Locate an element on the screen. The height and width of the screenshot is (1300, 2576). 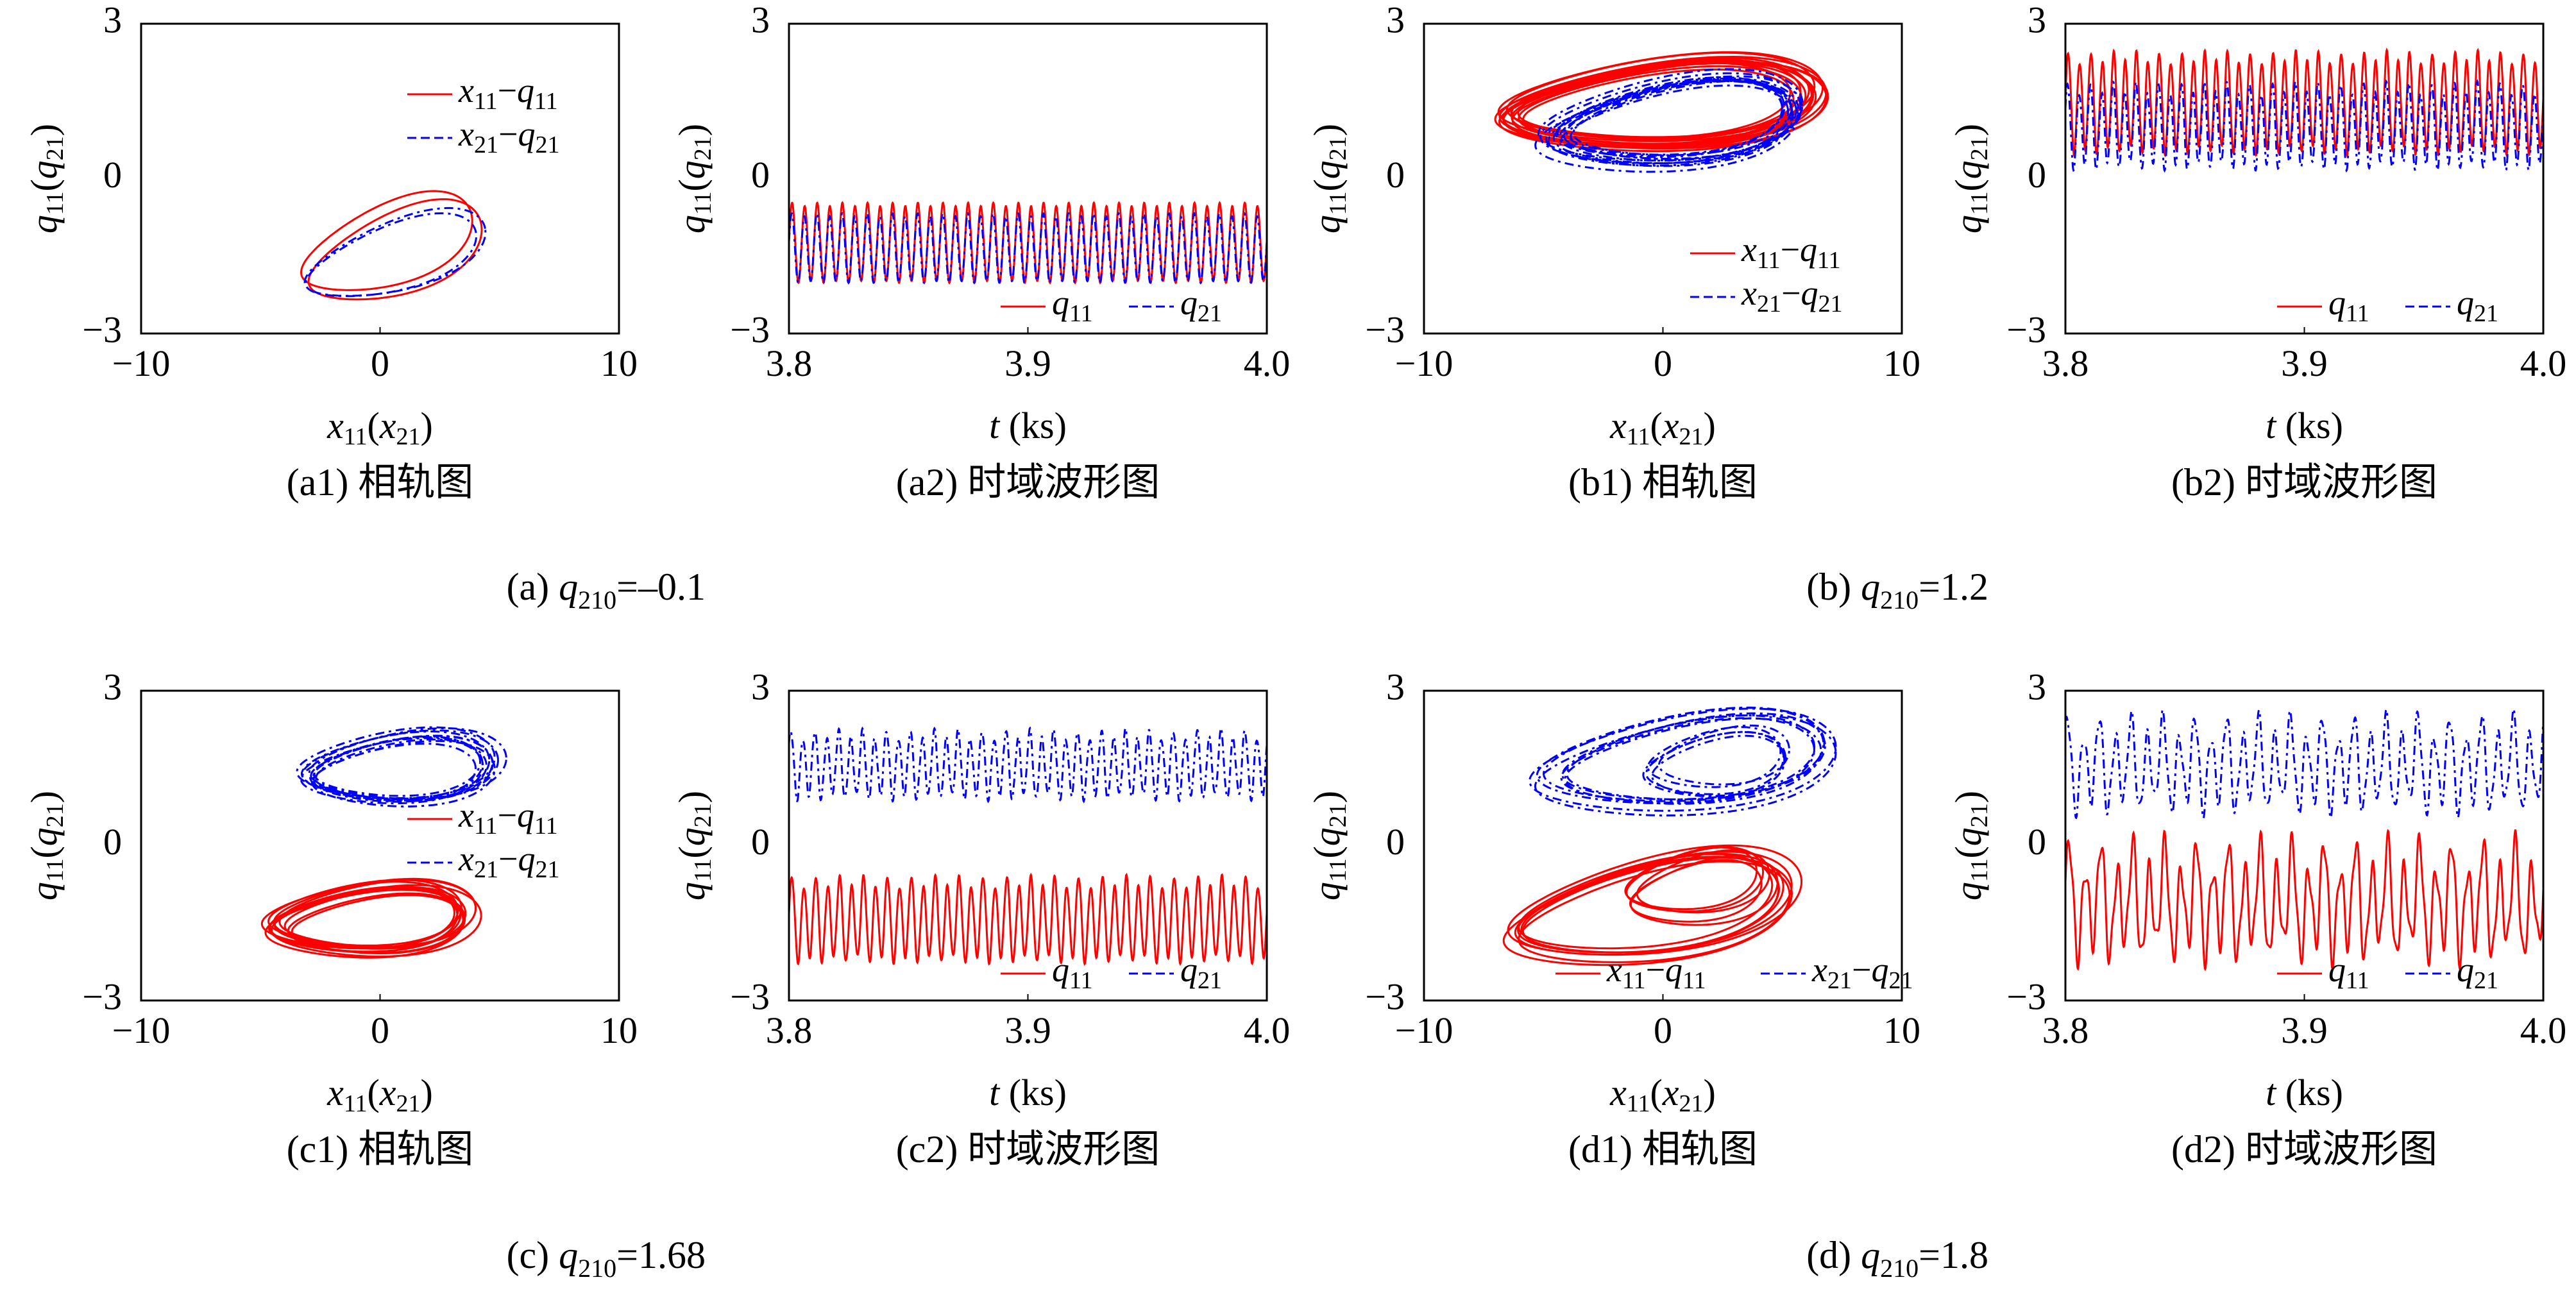
group-caption-value: =–0.1 is located at coordinates (661, 587).